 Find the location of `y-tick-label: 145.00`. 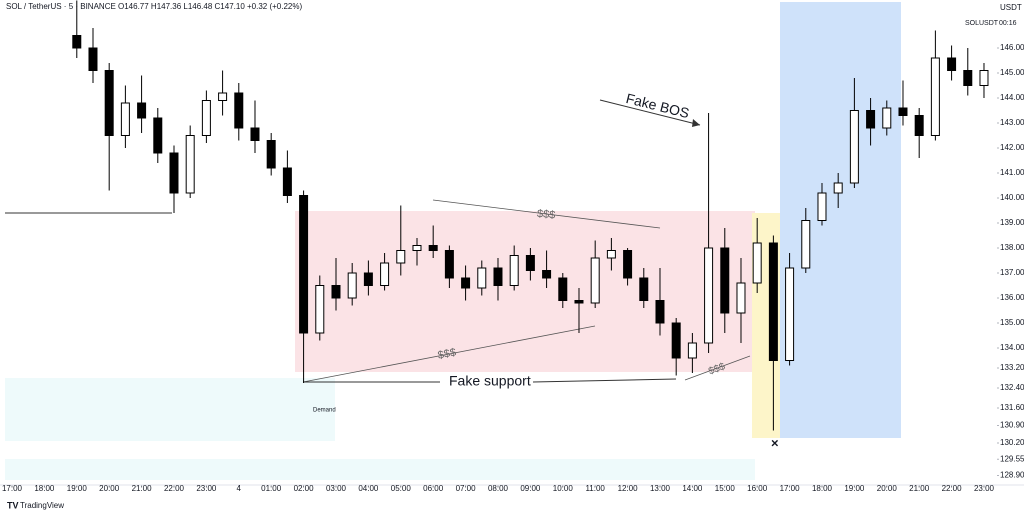

y-tick-label: 145.00 is located at coordinates (1012, 72).